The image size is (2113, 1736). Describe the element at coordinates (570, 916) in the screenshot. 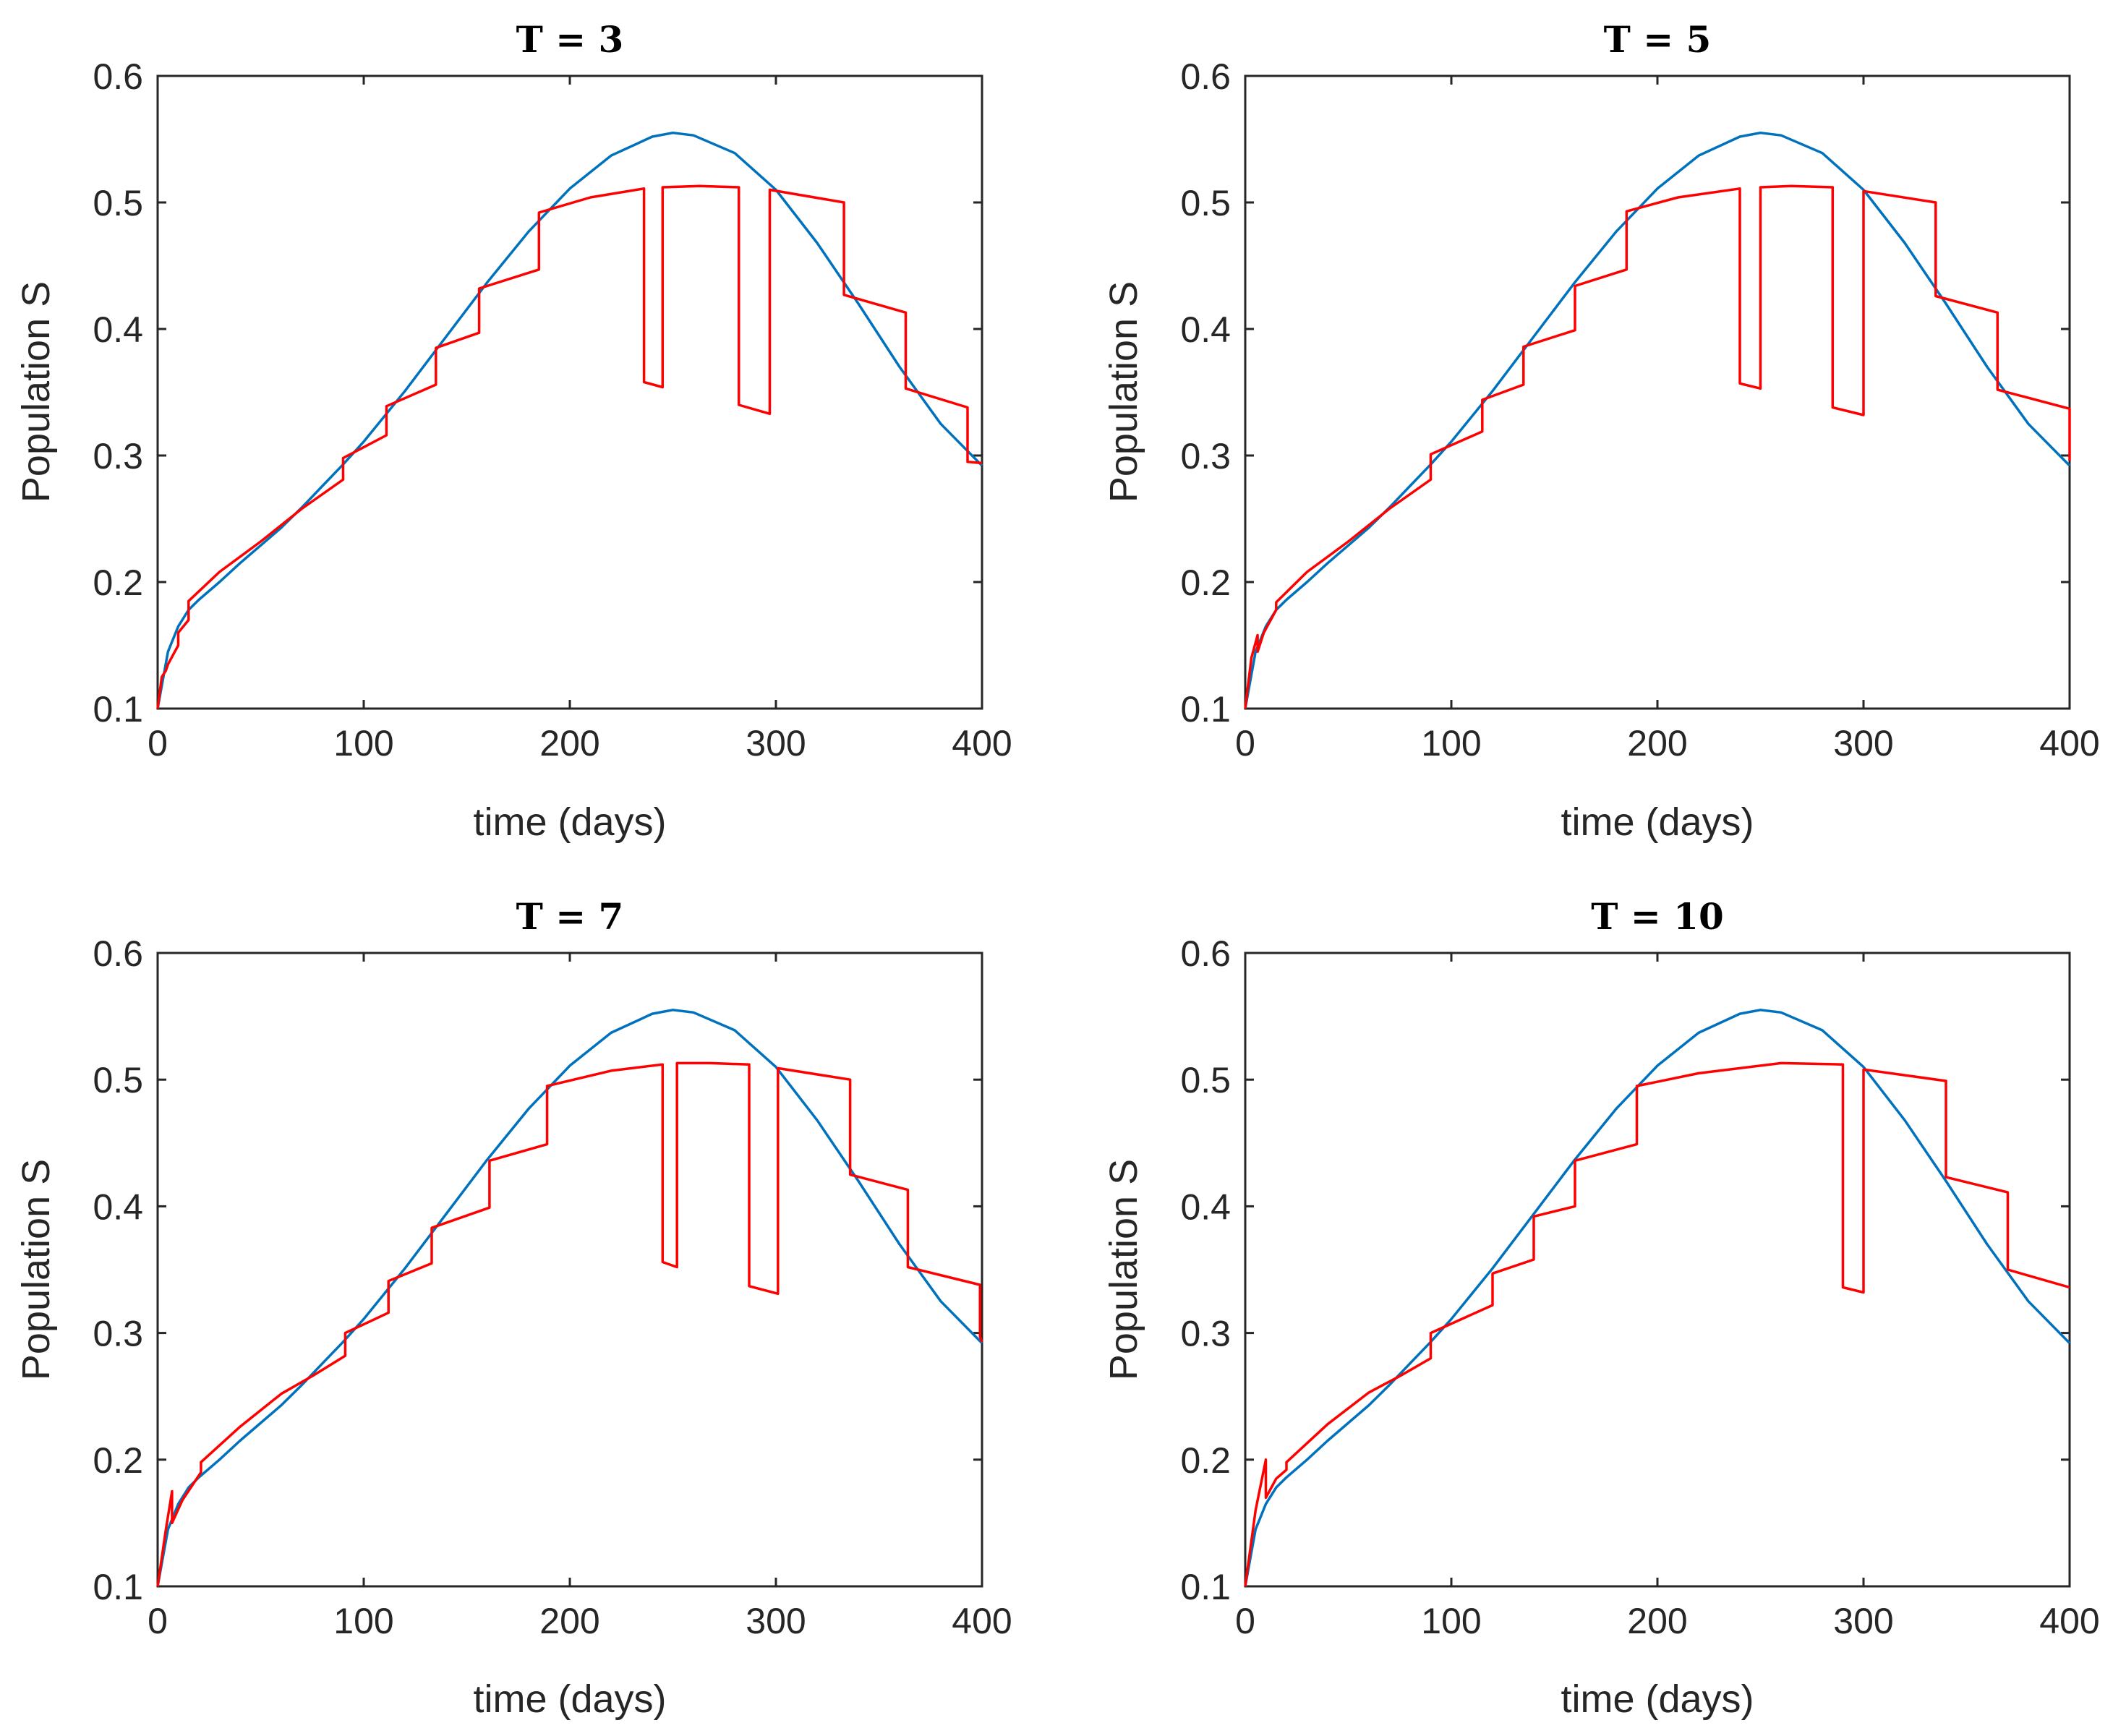

I see `subplot-title: T = 7` at that location.